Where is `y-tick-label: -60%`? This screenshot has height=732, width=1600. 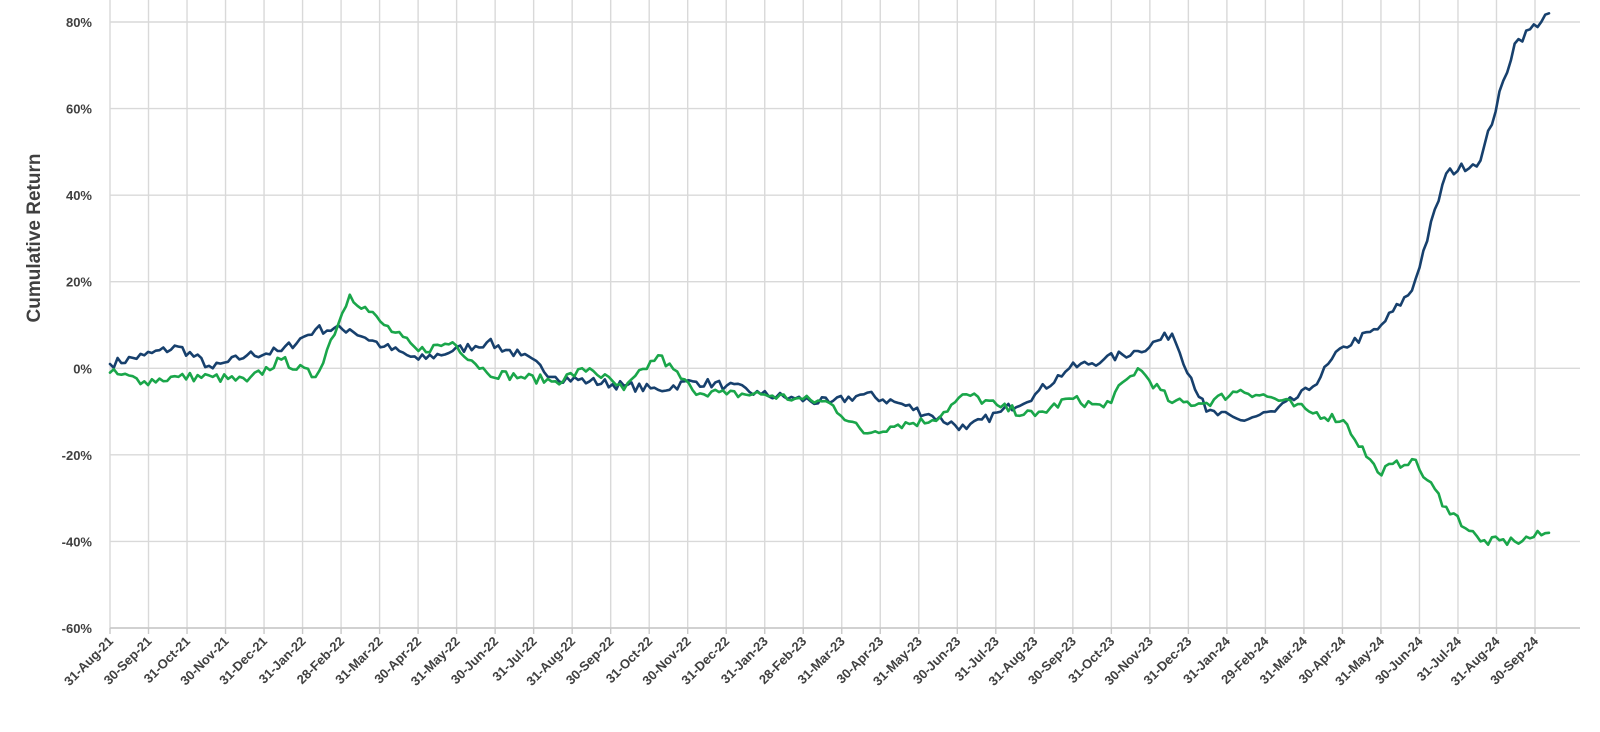 y-tick-label: -60% is located at coordinates (77, 628).